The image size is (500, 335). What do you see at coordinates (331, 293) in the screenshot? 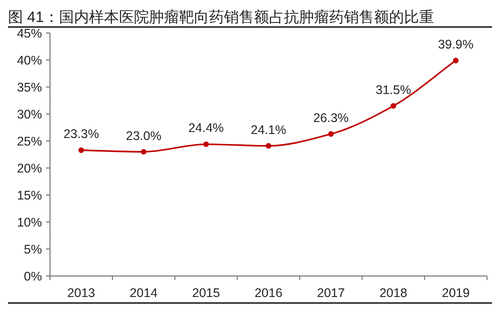
I see `x-tick-label: 2017` at bounding box center [331, 293].